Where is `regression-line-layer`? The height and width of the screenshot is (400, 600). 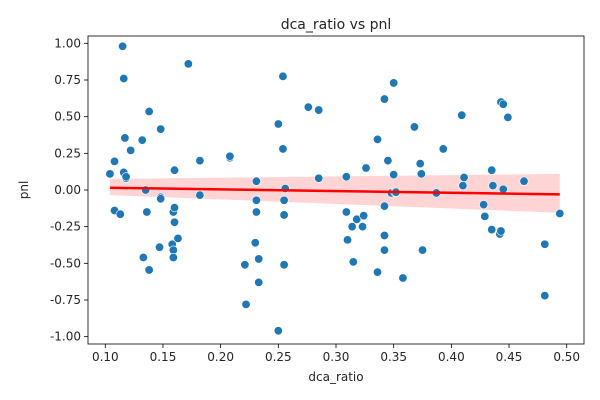 regression-line-layer is located at coordinates (334, 191).